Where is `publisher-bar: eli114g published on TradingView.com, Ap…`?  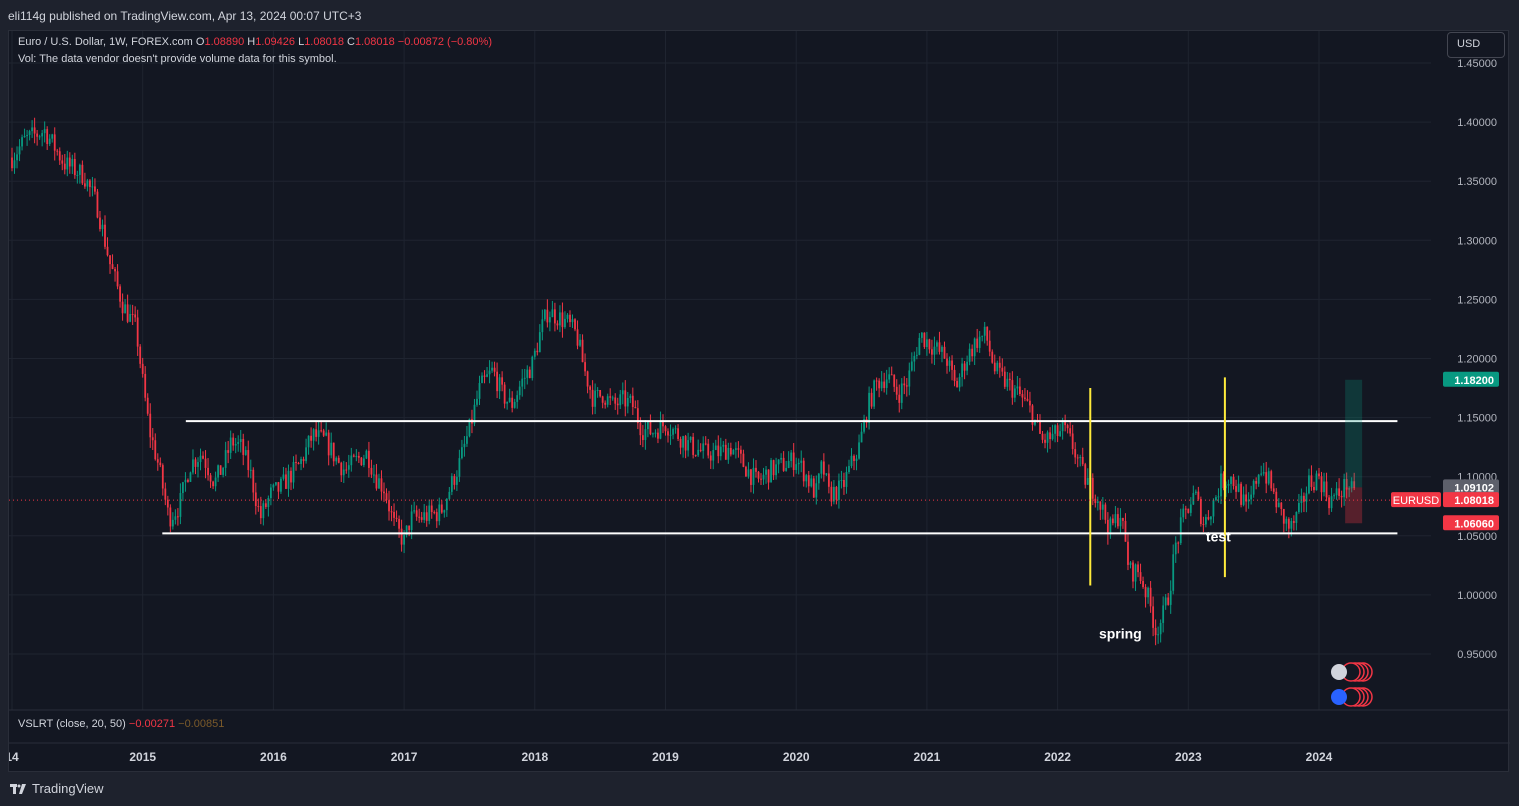
publisher-bar: eli114g published on TradingView.com, Ap… is located at coordinates (759, 15).